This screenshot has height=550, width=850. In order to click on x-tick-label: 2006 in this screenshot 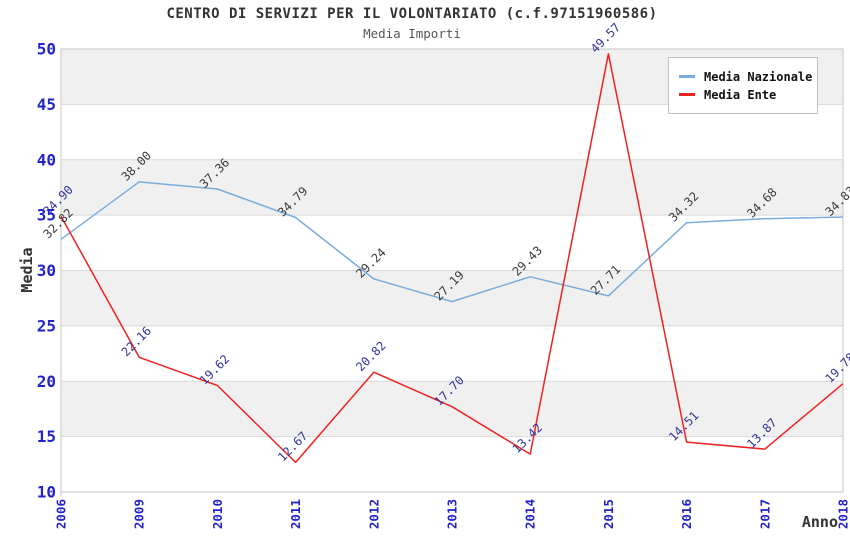, I will do `click(61, 514)`.